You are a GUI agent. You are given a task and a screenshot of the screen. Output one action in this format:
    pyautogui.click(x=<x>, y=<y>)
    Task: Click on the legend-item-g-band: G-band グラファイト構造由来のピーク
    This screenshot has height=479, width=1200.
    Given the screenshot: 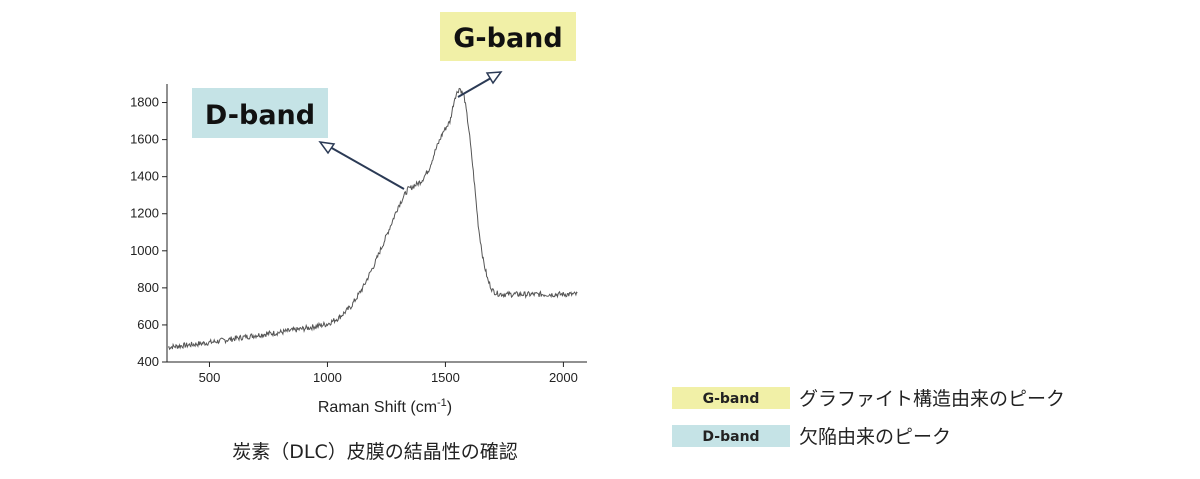 What is the action you would take?
    pyautogui.click(x=868, y=398)
    